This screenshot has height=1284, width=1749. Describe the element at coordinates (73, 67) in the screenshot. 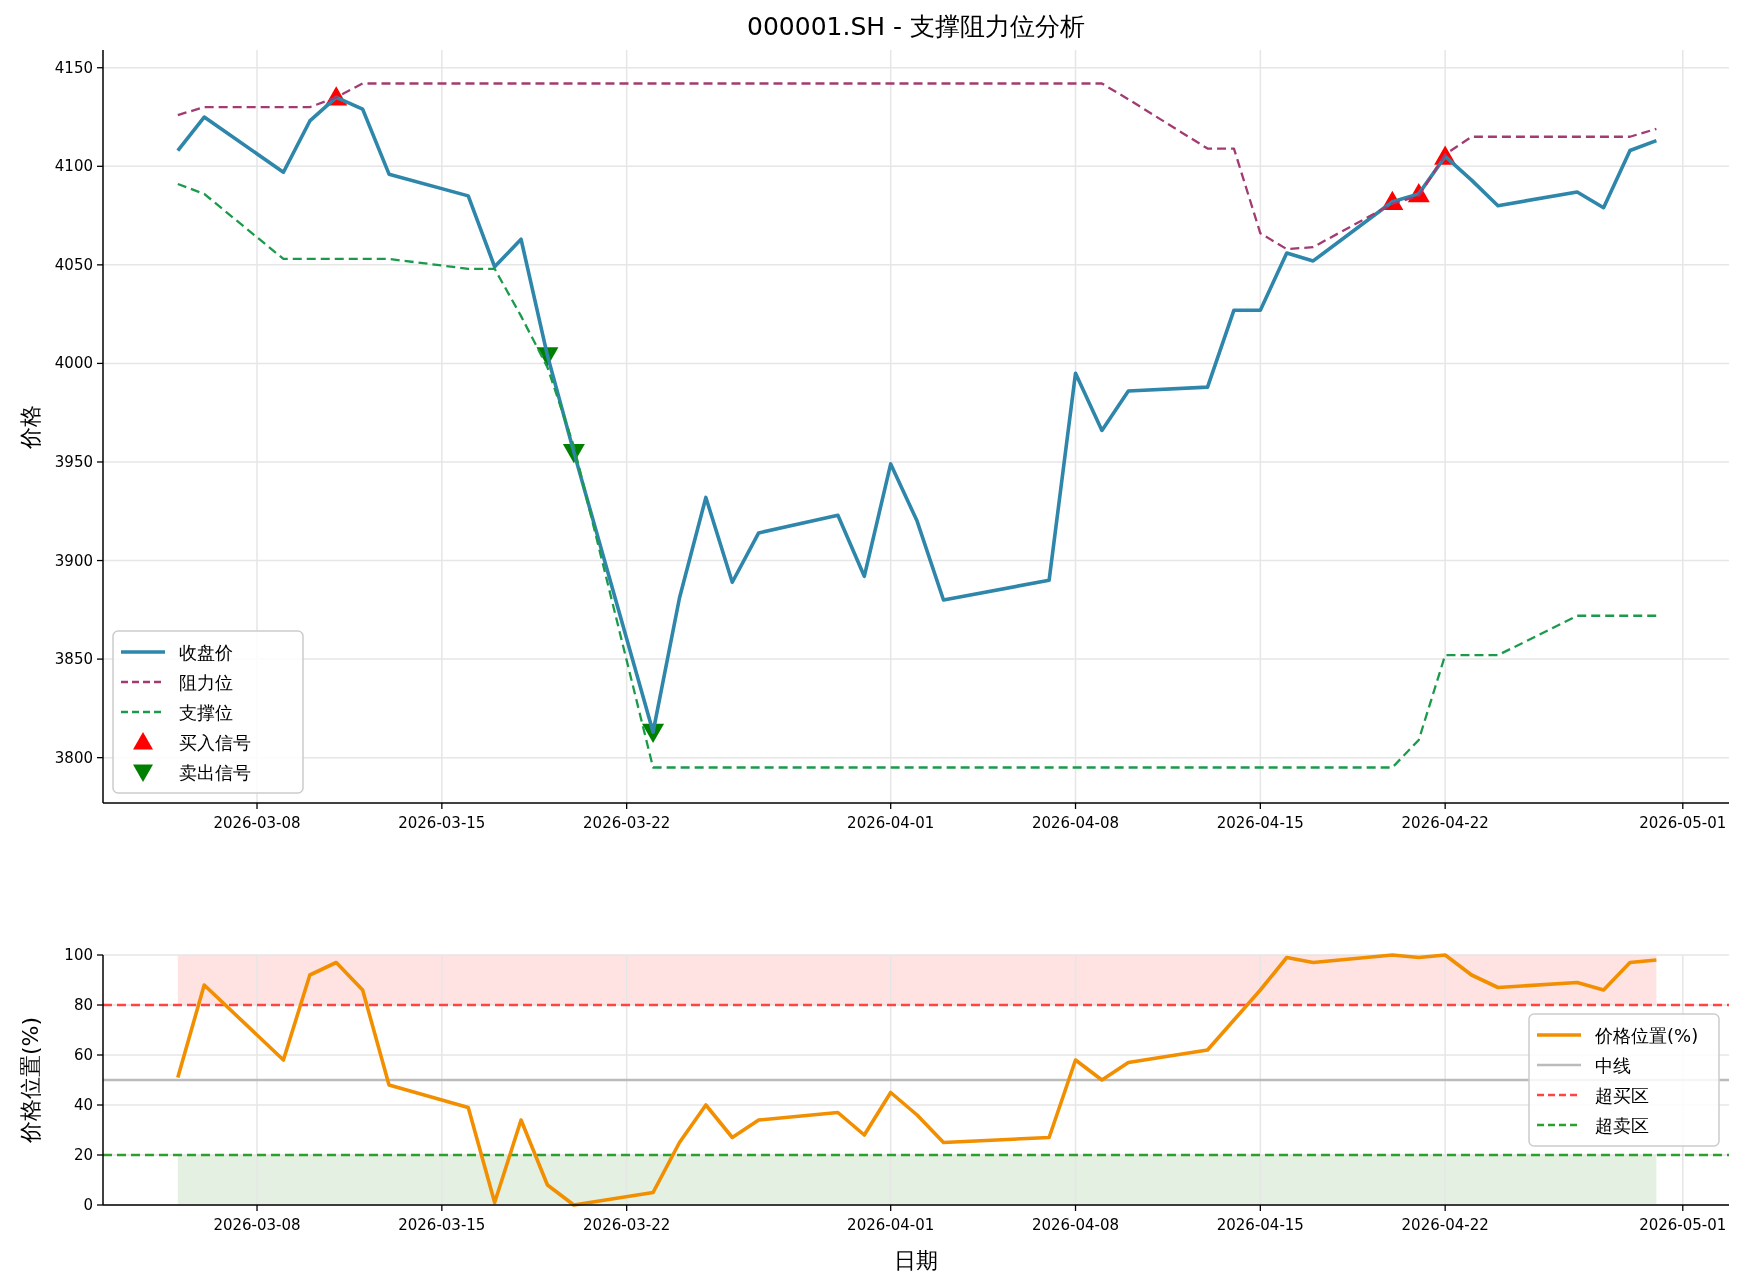

I see `y-tick-label: 4150` at that location.